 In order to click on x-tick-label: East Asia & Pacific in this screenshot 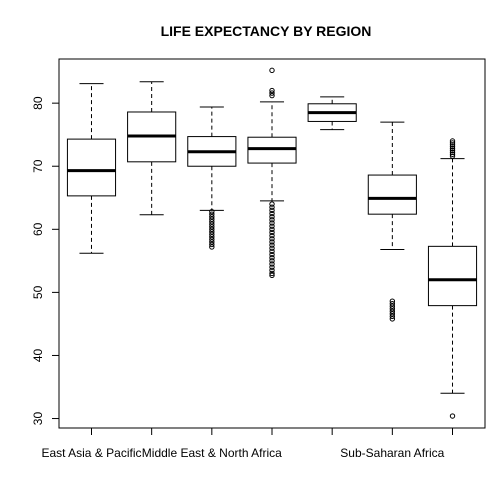, I will do `click(91, 453)`.